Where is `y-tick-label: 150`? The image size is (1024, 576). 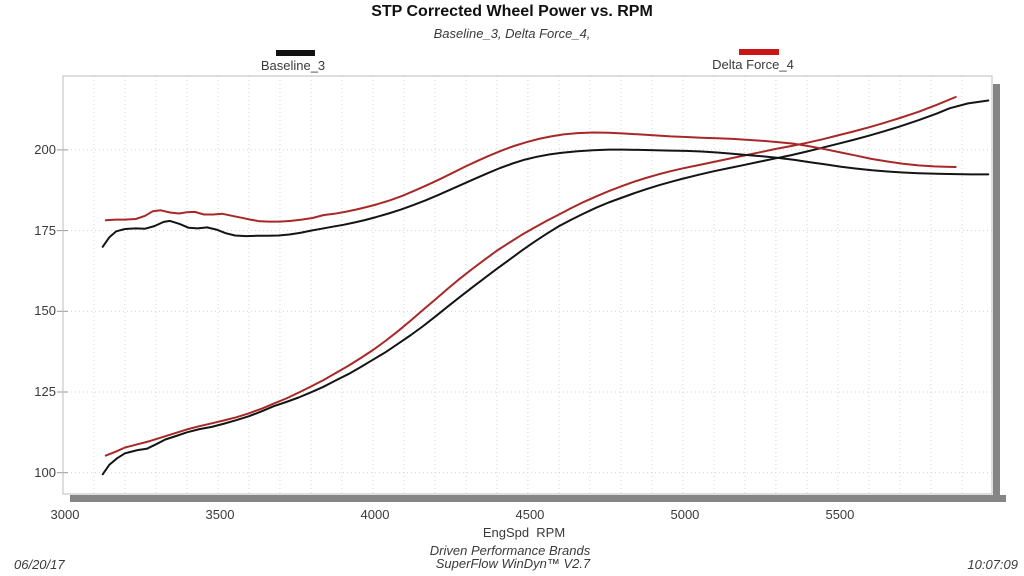 y-tick-label: 150 is located at coordinates (45, 311).